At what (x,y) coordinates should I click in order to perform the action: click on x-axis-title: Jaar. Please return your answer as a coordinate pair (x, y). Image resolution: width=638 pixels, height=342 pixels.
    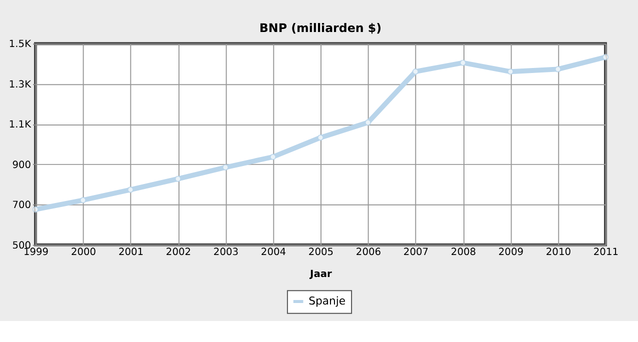
    Looking at the image, I should click on (320, 274).